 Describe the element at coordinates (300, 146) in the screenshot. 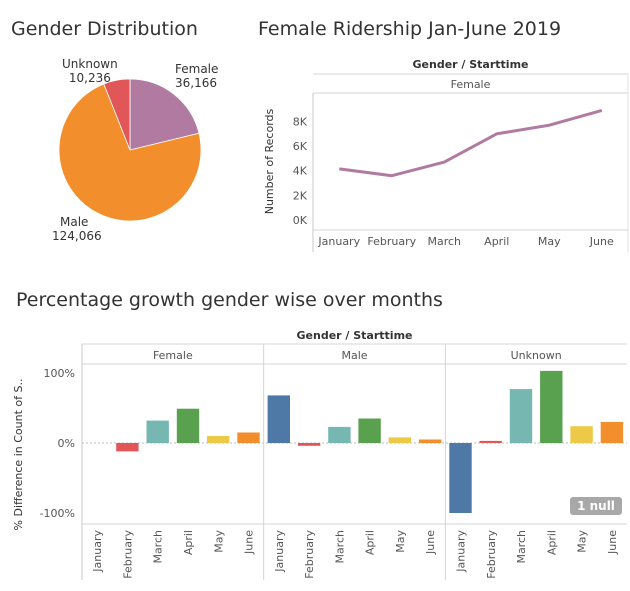

I see `line-y-tick-label: 6K` at that location.